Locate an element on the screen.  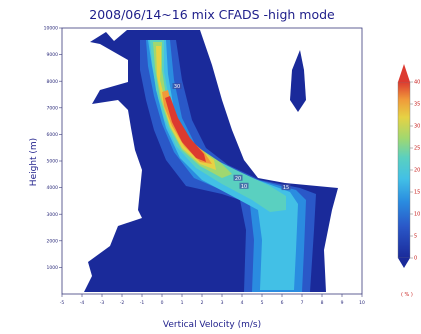
contour-label: 20 is located at coordinates (238, 179).